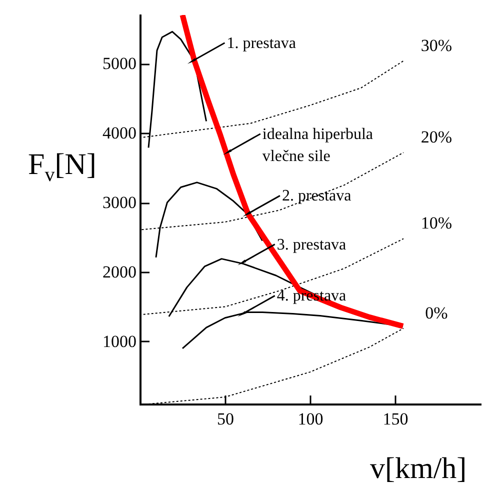 This screenshot has width=485, height=496. What do you see at coordinates (119, 202) in the screenshot?
I see `y-tick-label: 3000` at bounding box center [119, 202].